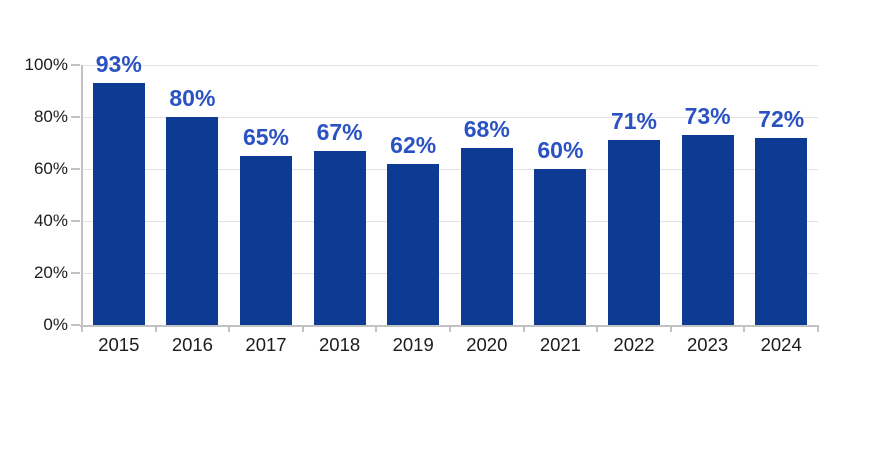 The image size is (893, 450). What do you see at coordinates (560, 150) in the screenshot?
I see `bar-value-label-2021: 60%` at bounding box center [560, 150].